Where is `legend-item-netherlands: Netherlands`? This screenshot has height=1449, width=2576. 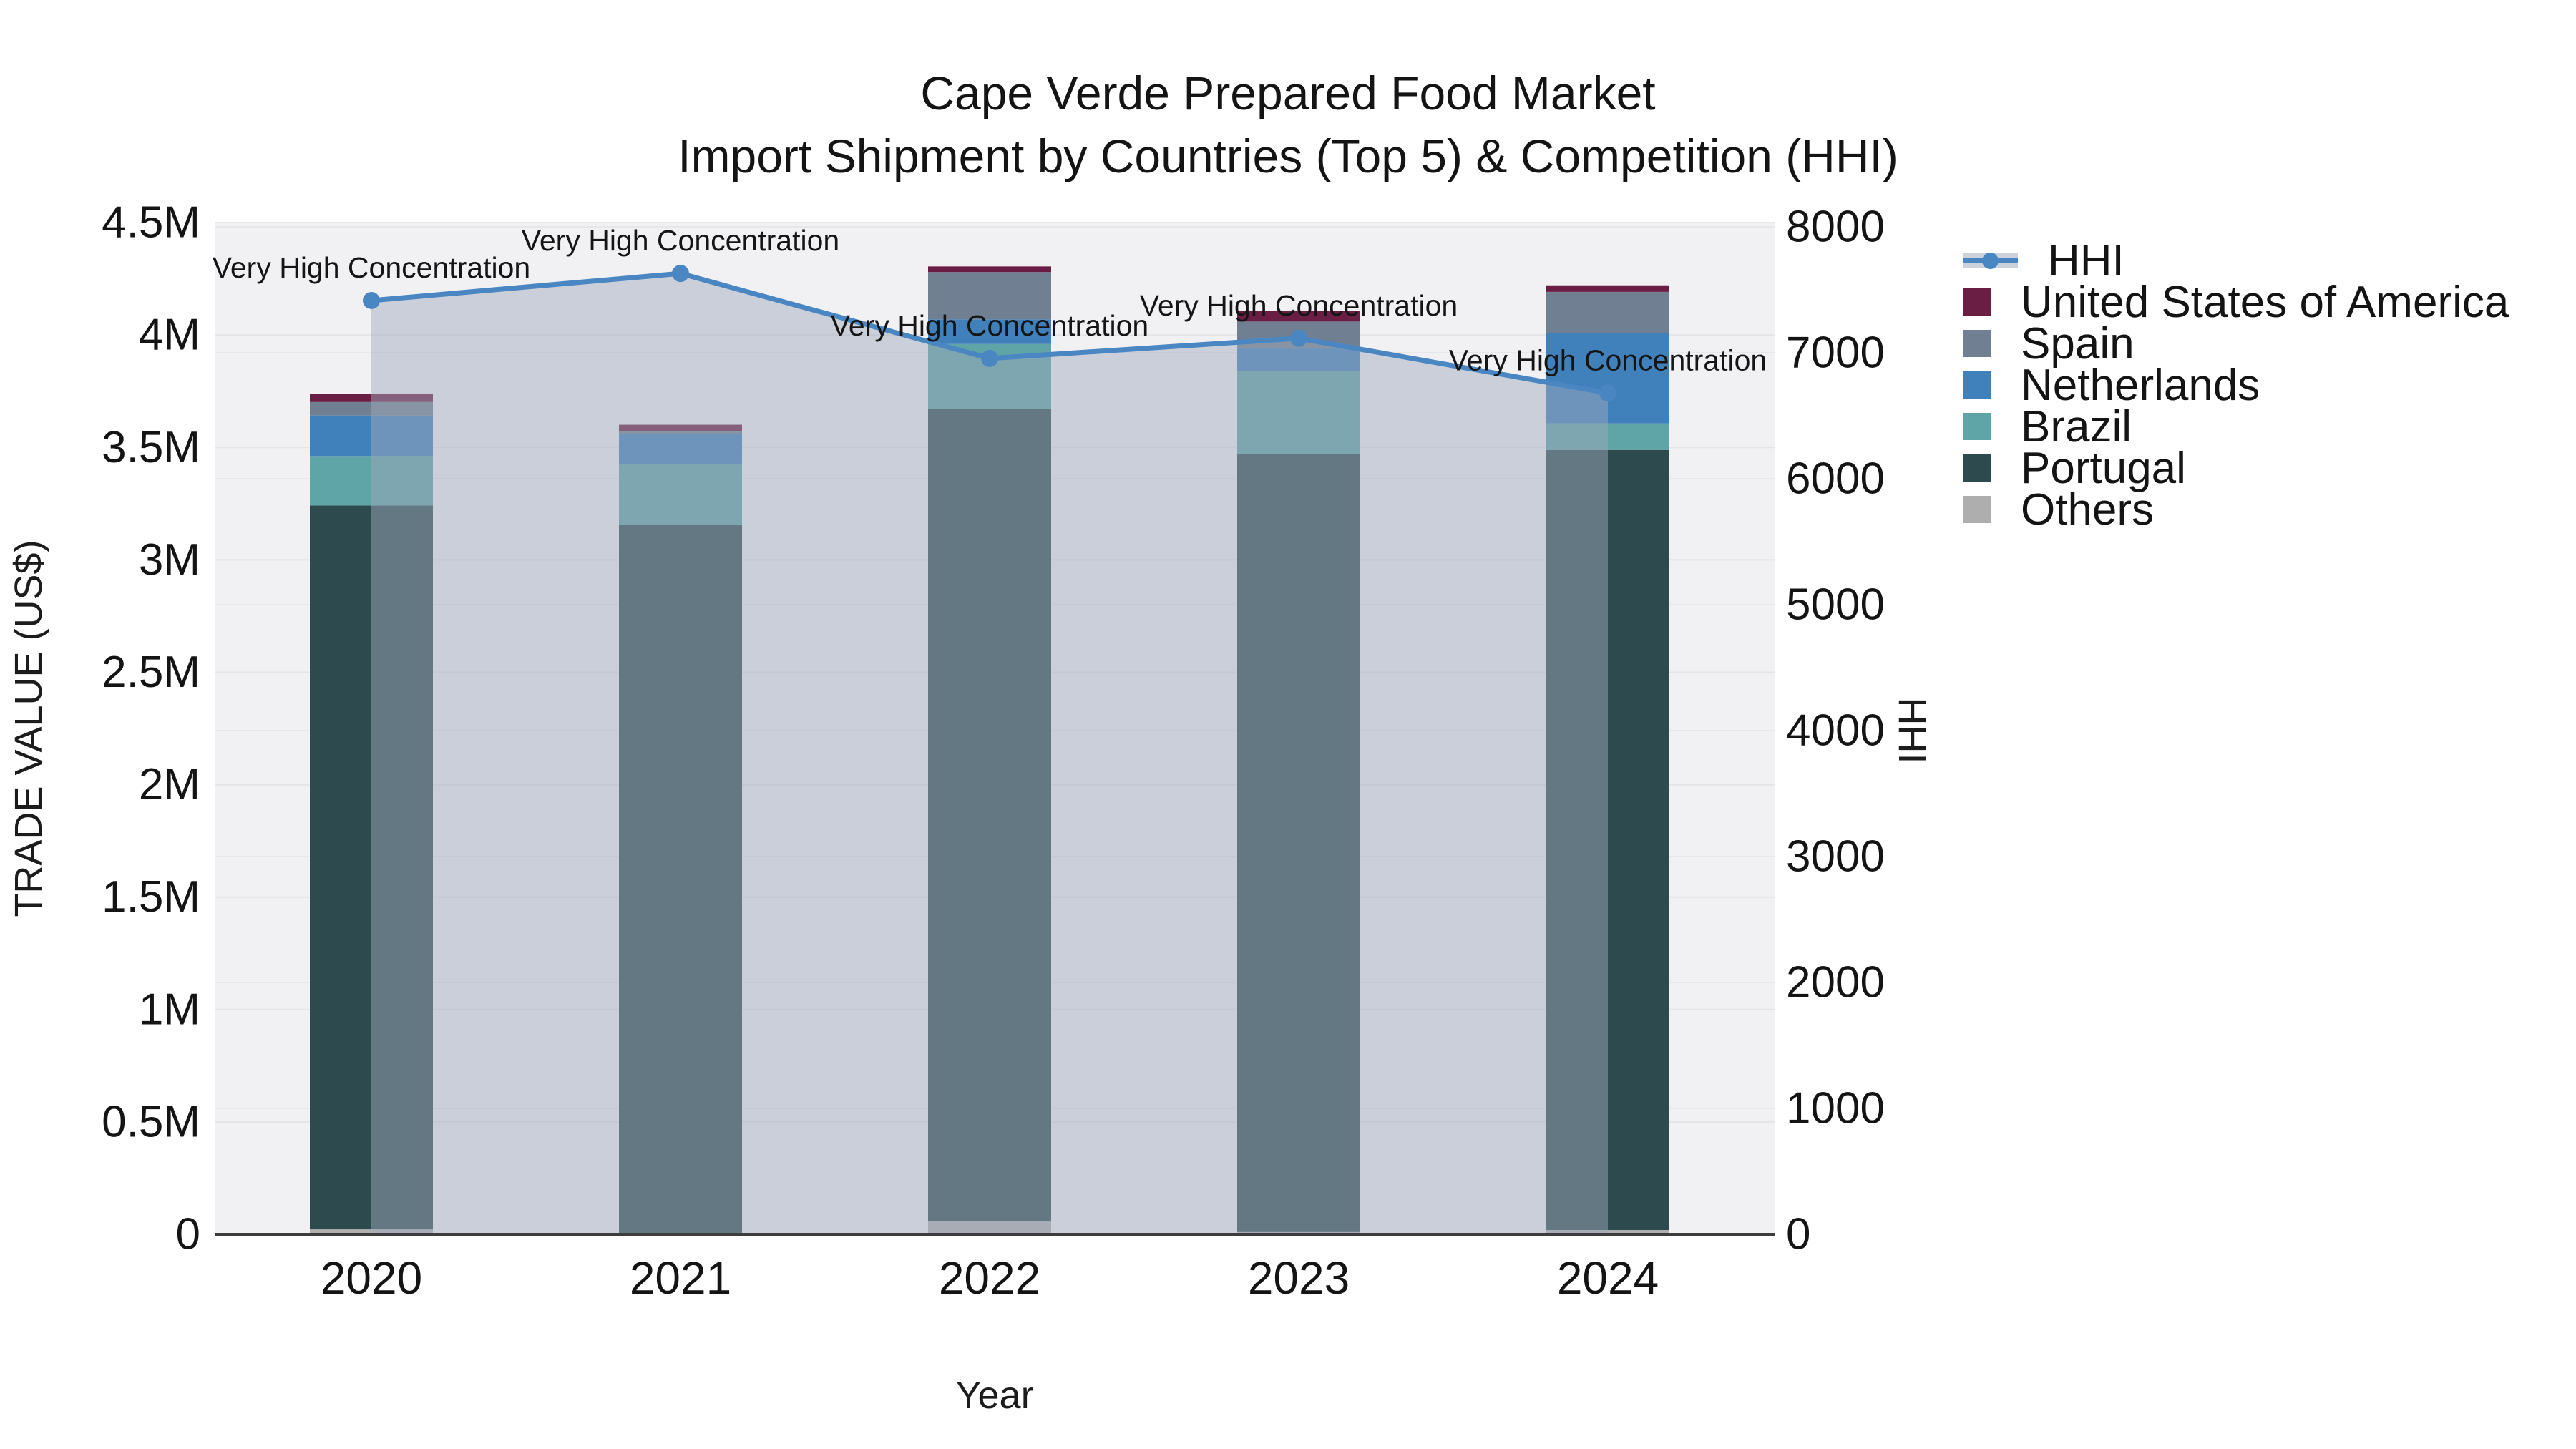 legend-item-netherlands: Netherlands is located at coordinates (2236, 385).